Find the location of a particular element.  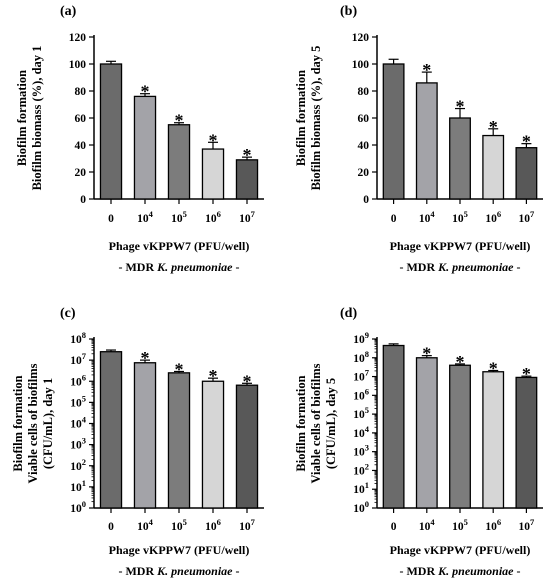

panel-label: (c) is located at coordinates (68, 313).